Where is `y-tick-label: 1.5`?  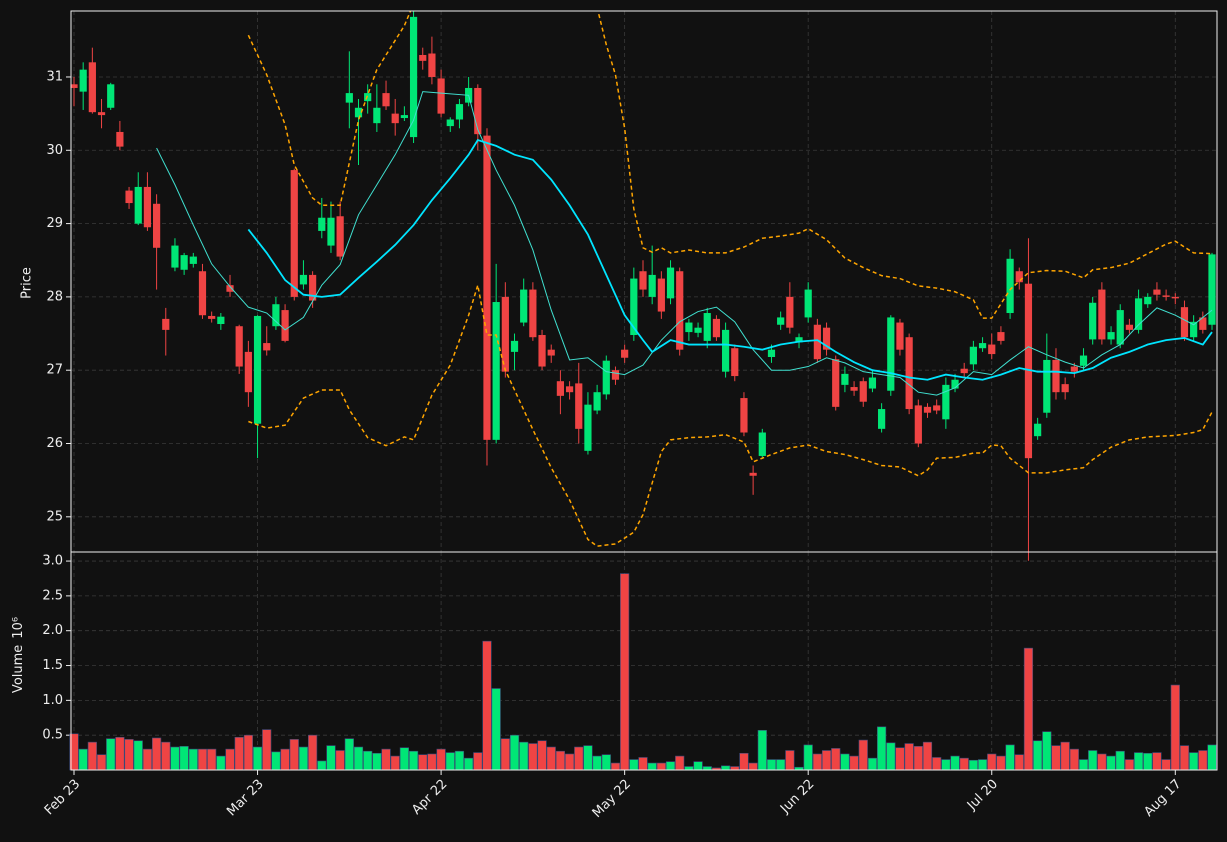 y-tick-label: 1.5 is located at coordinates (52, 665).